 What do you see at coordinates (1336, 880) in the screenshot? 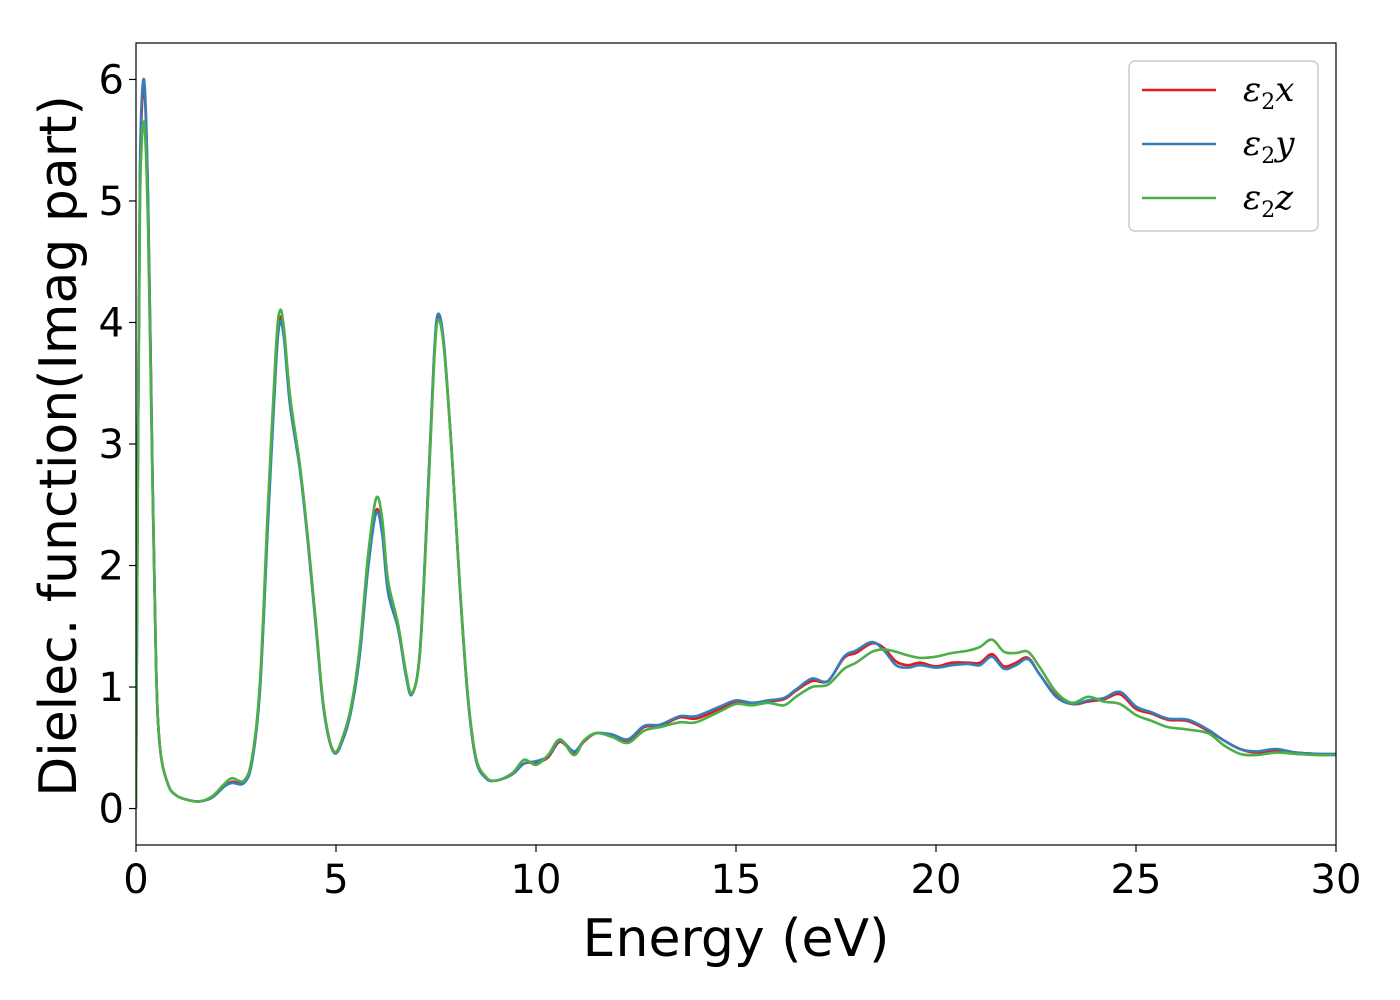
I see `x-tick-label: 30` at bounding box center [1336, 880].